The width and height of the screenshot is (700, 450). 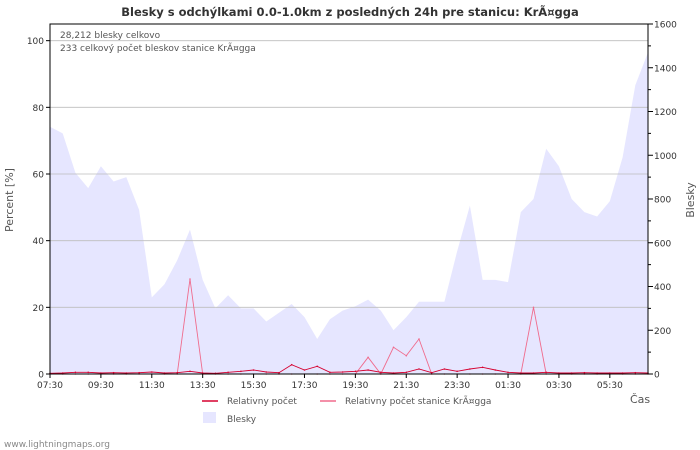 I want to click on x-tick-label: 21:30, so click(x=406, y=386).